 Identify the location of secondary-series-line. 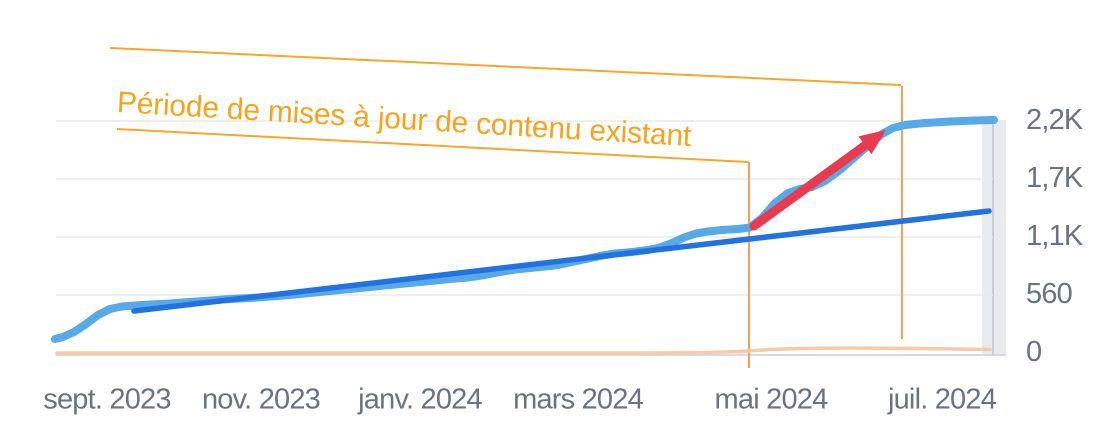
(523, 350).